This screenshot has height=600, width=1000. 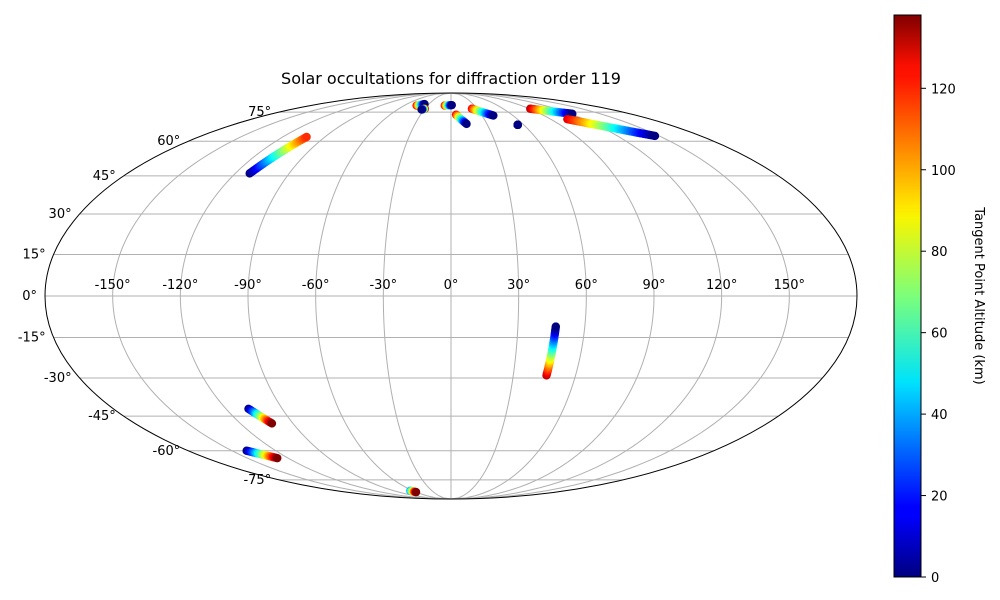 I want to click on latitude-tick-label: 30°, so click(x=60, y=214).